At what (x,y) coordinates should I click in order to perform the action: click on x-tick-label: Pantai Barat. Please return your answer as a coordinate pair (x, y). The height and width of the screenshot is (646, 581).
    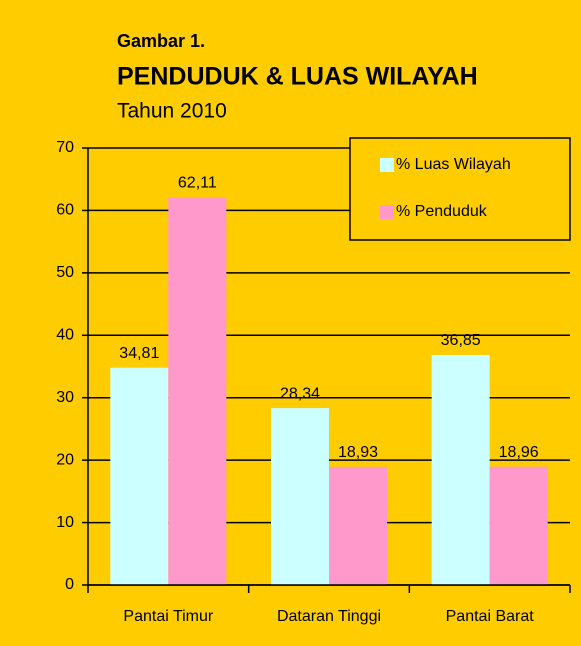
    Looking at the image, I should click on (490, 616).